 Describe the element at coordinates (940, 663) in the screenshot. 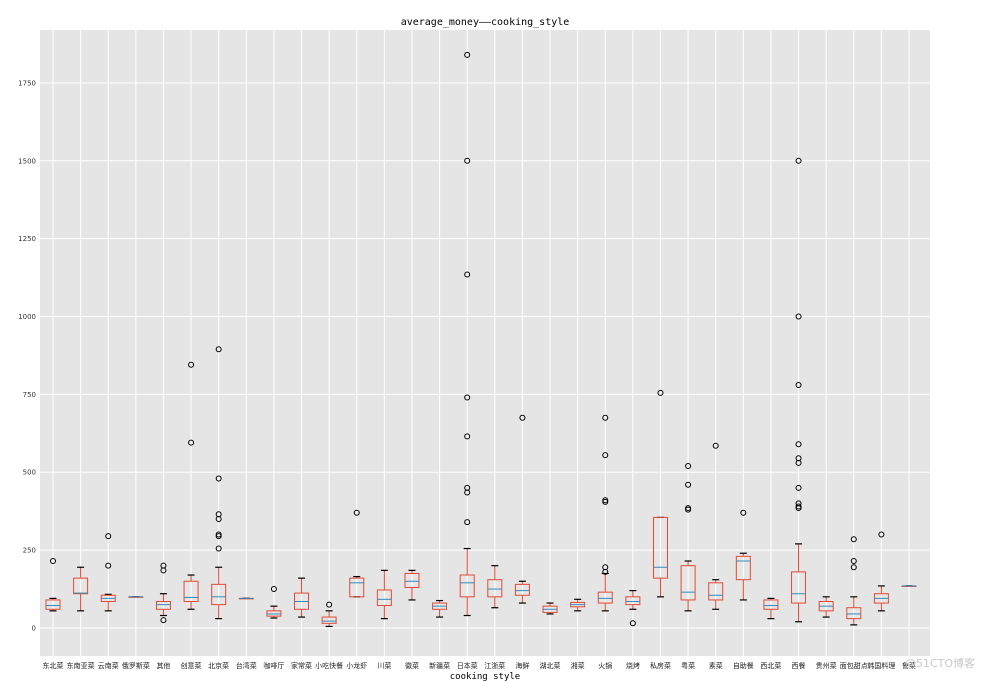

I see `watermark: @51CTO博客` at that location.